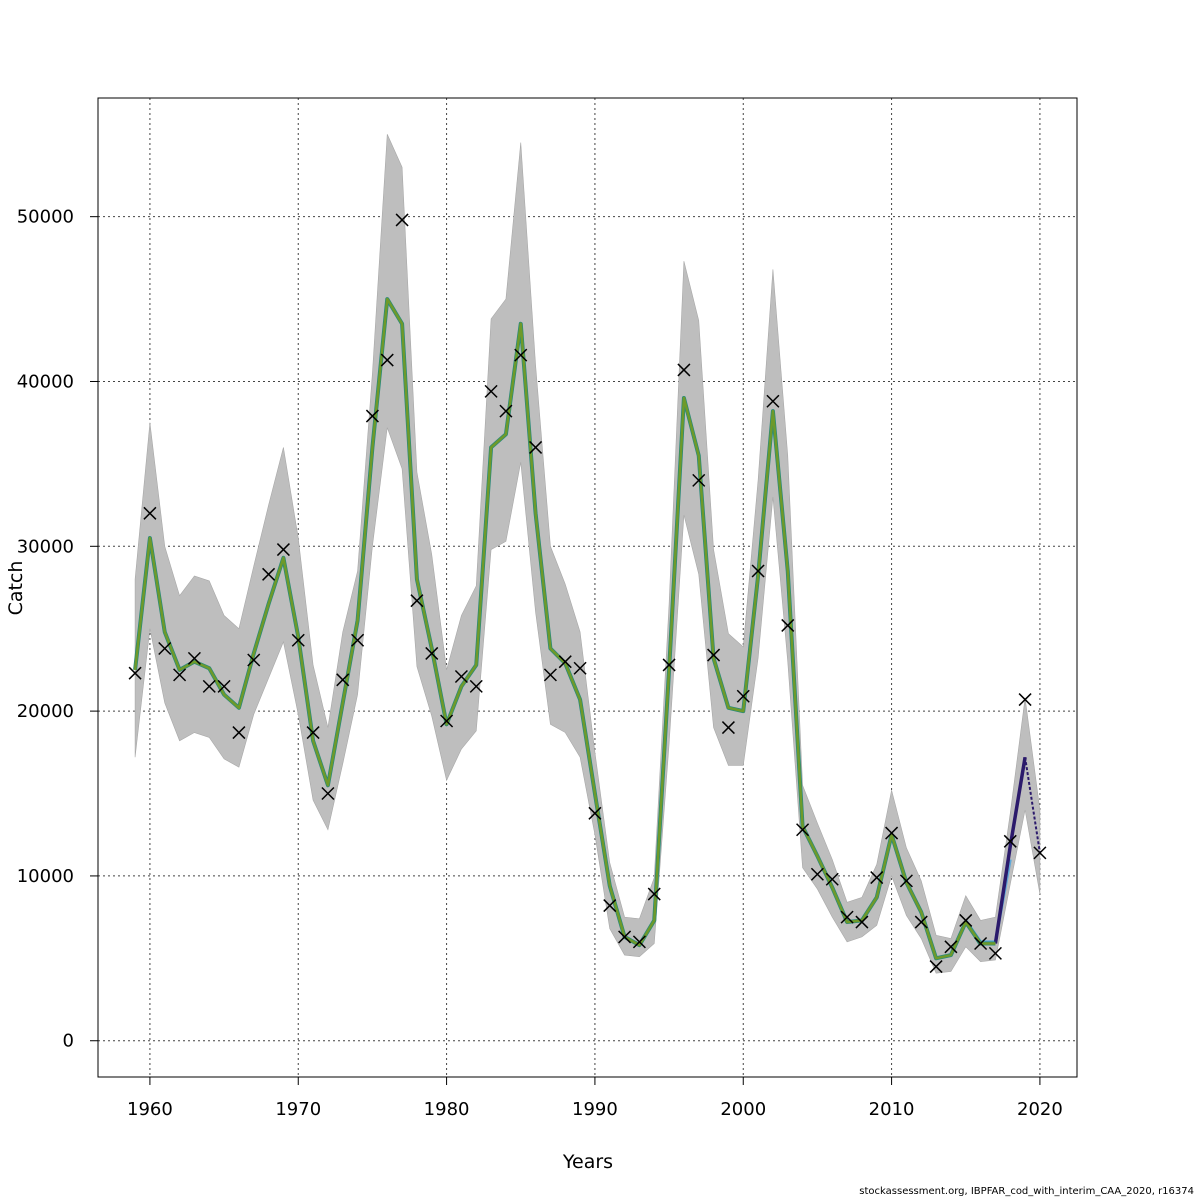  Describe the element at coordinates (699, 480) in the screenshot. I see `observed-point-1997` at that location.